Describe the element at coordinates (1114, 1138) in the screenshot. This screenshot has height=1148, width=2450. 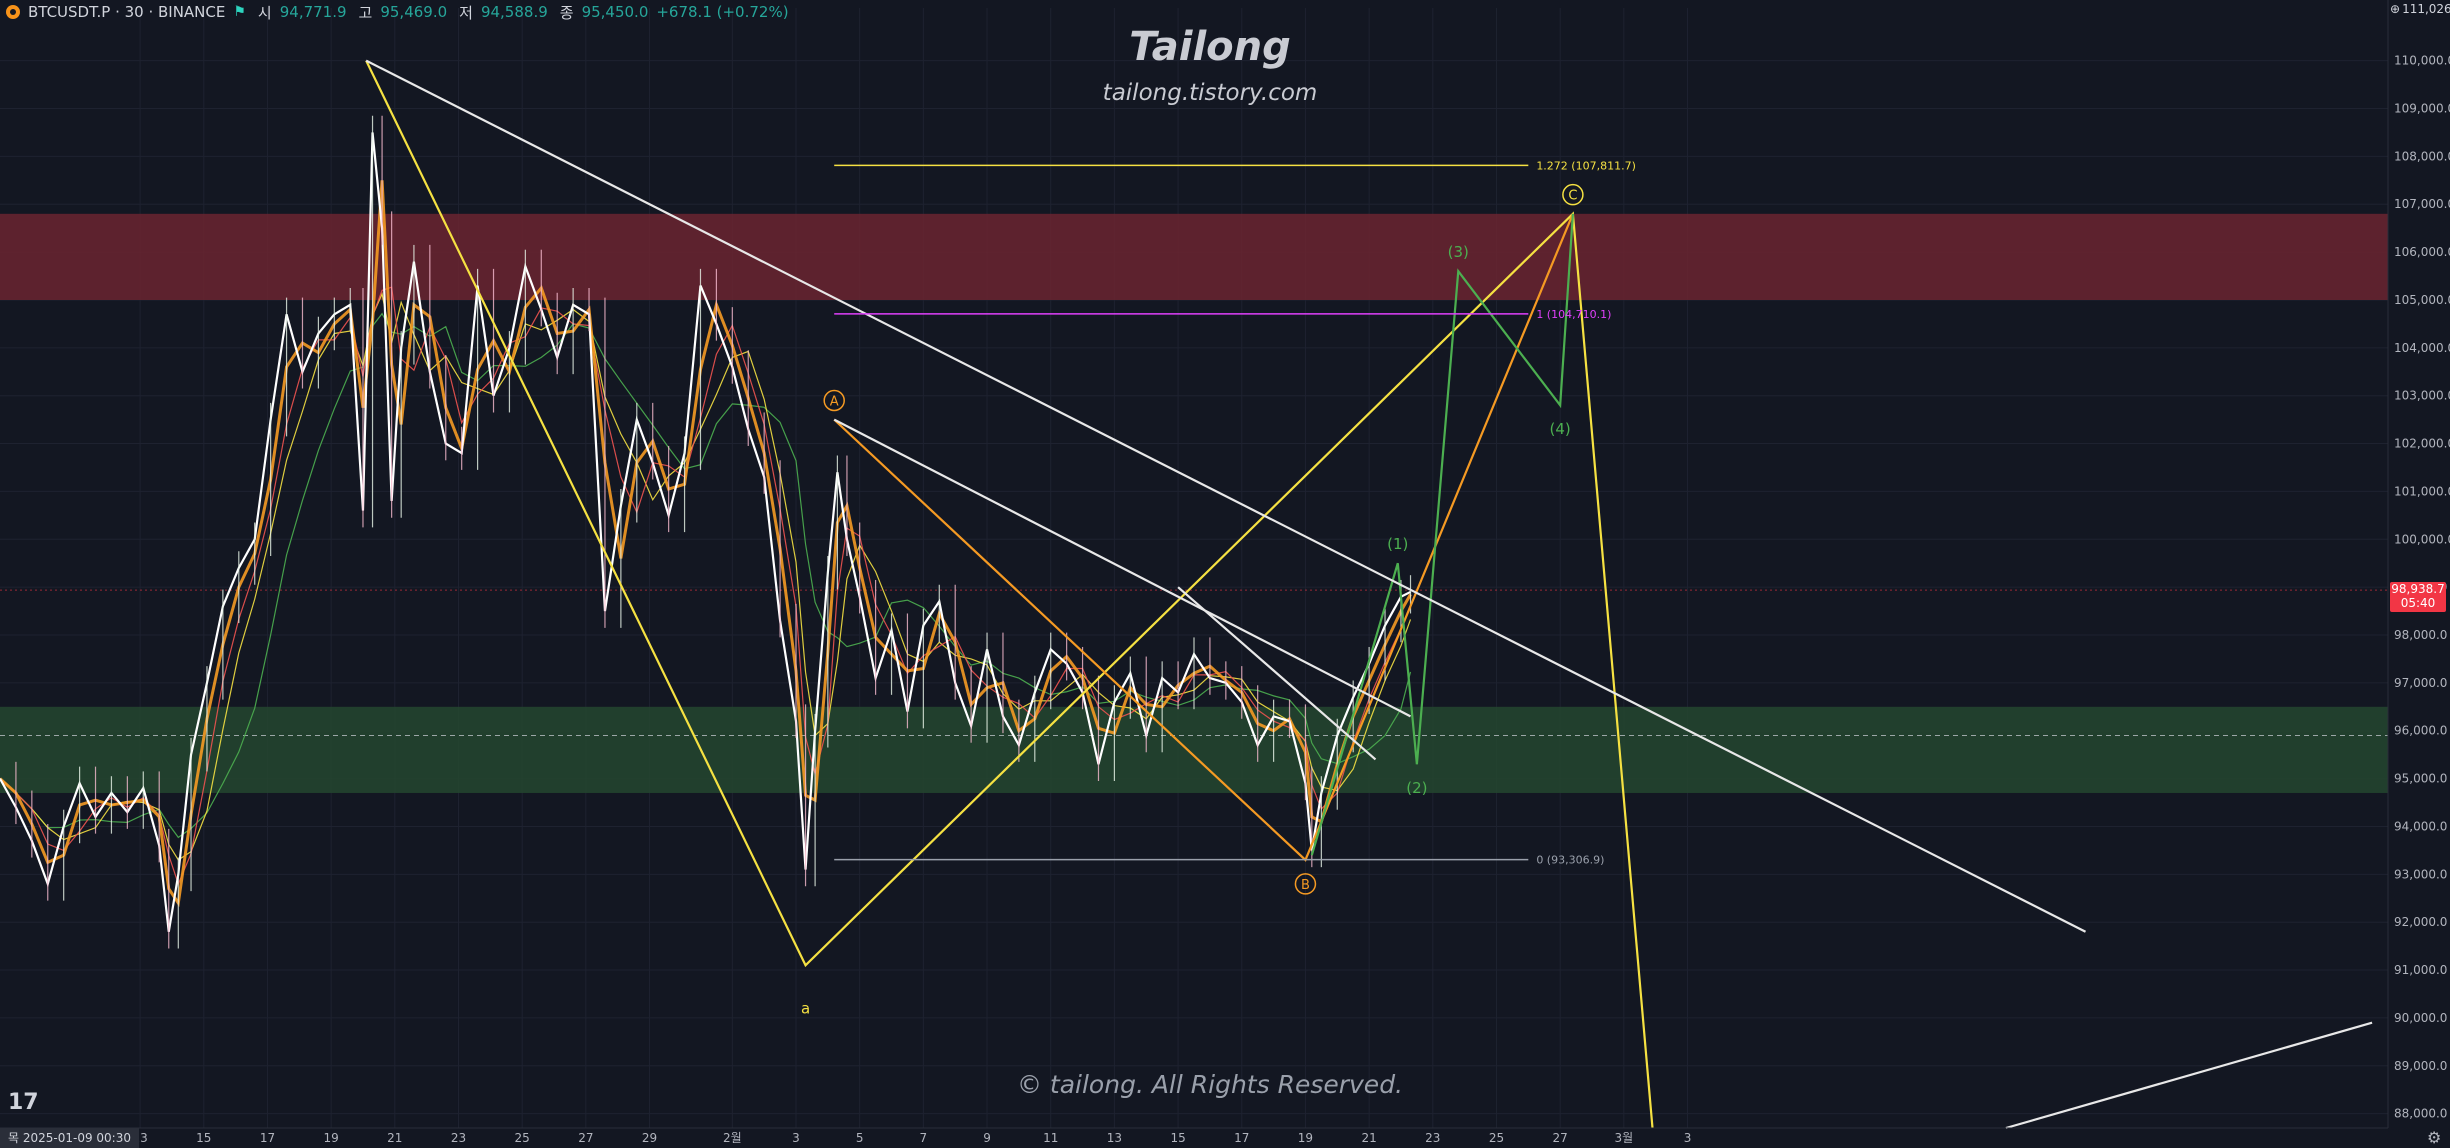
I see `x-tick-label: 13` at that location.